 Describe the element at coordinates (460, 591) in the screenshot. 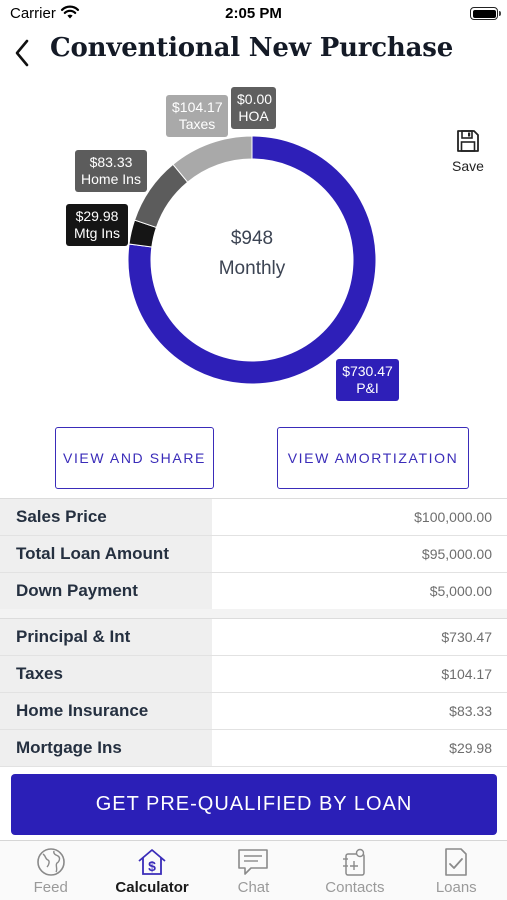

I see `row-value: $5,000.00` at that location.